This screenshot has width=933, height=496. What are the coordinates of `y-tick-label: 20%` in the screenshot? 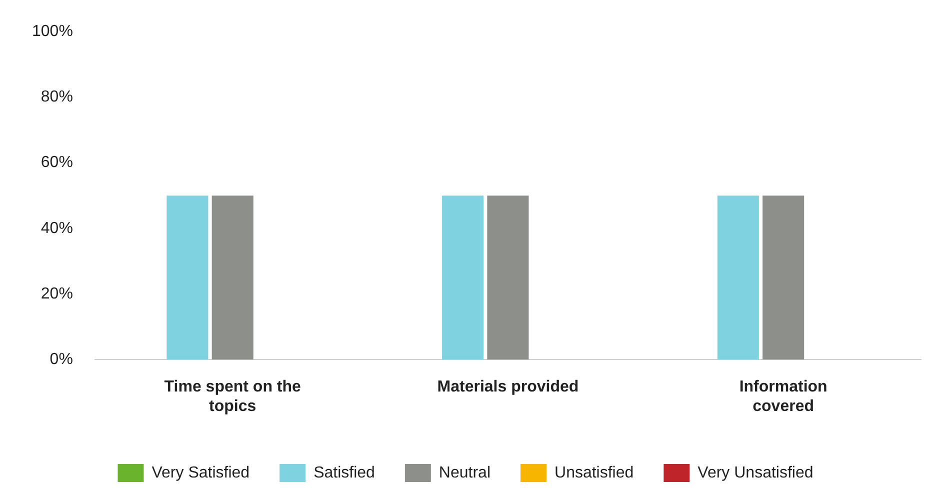 It's located at (56, 293).